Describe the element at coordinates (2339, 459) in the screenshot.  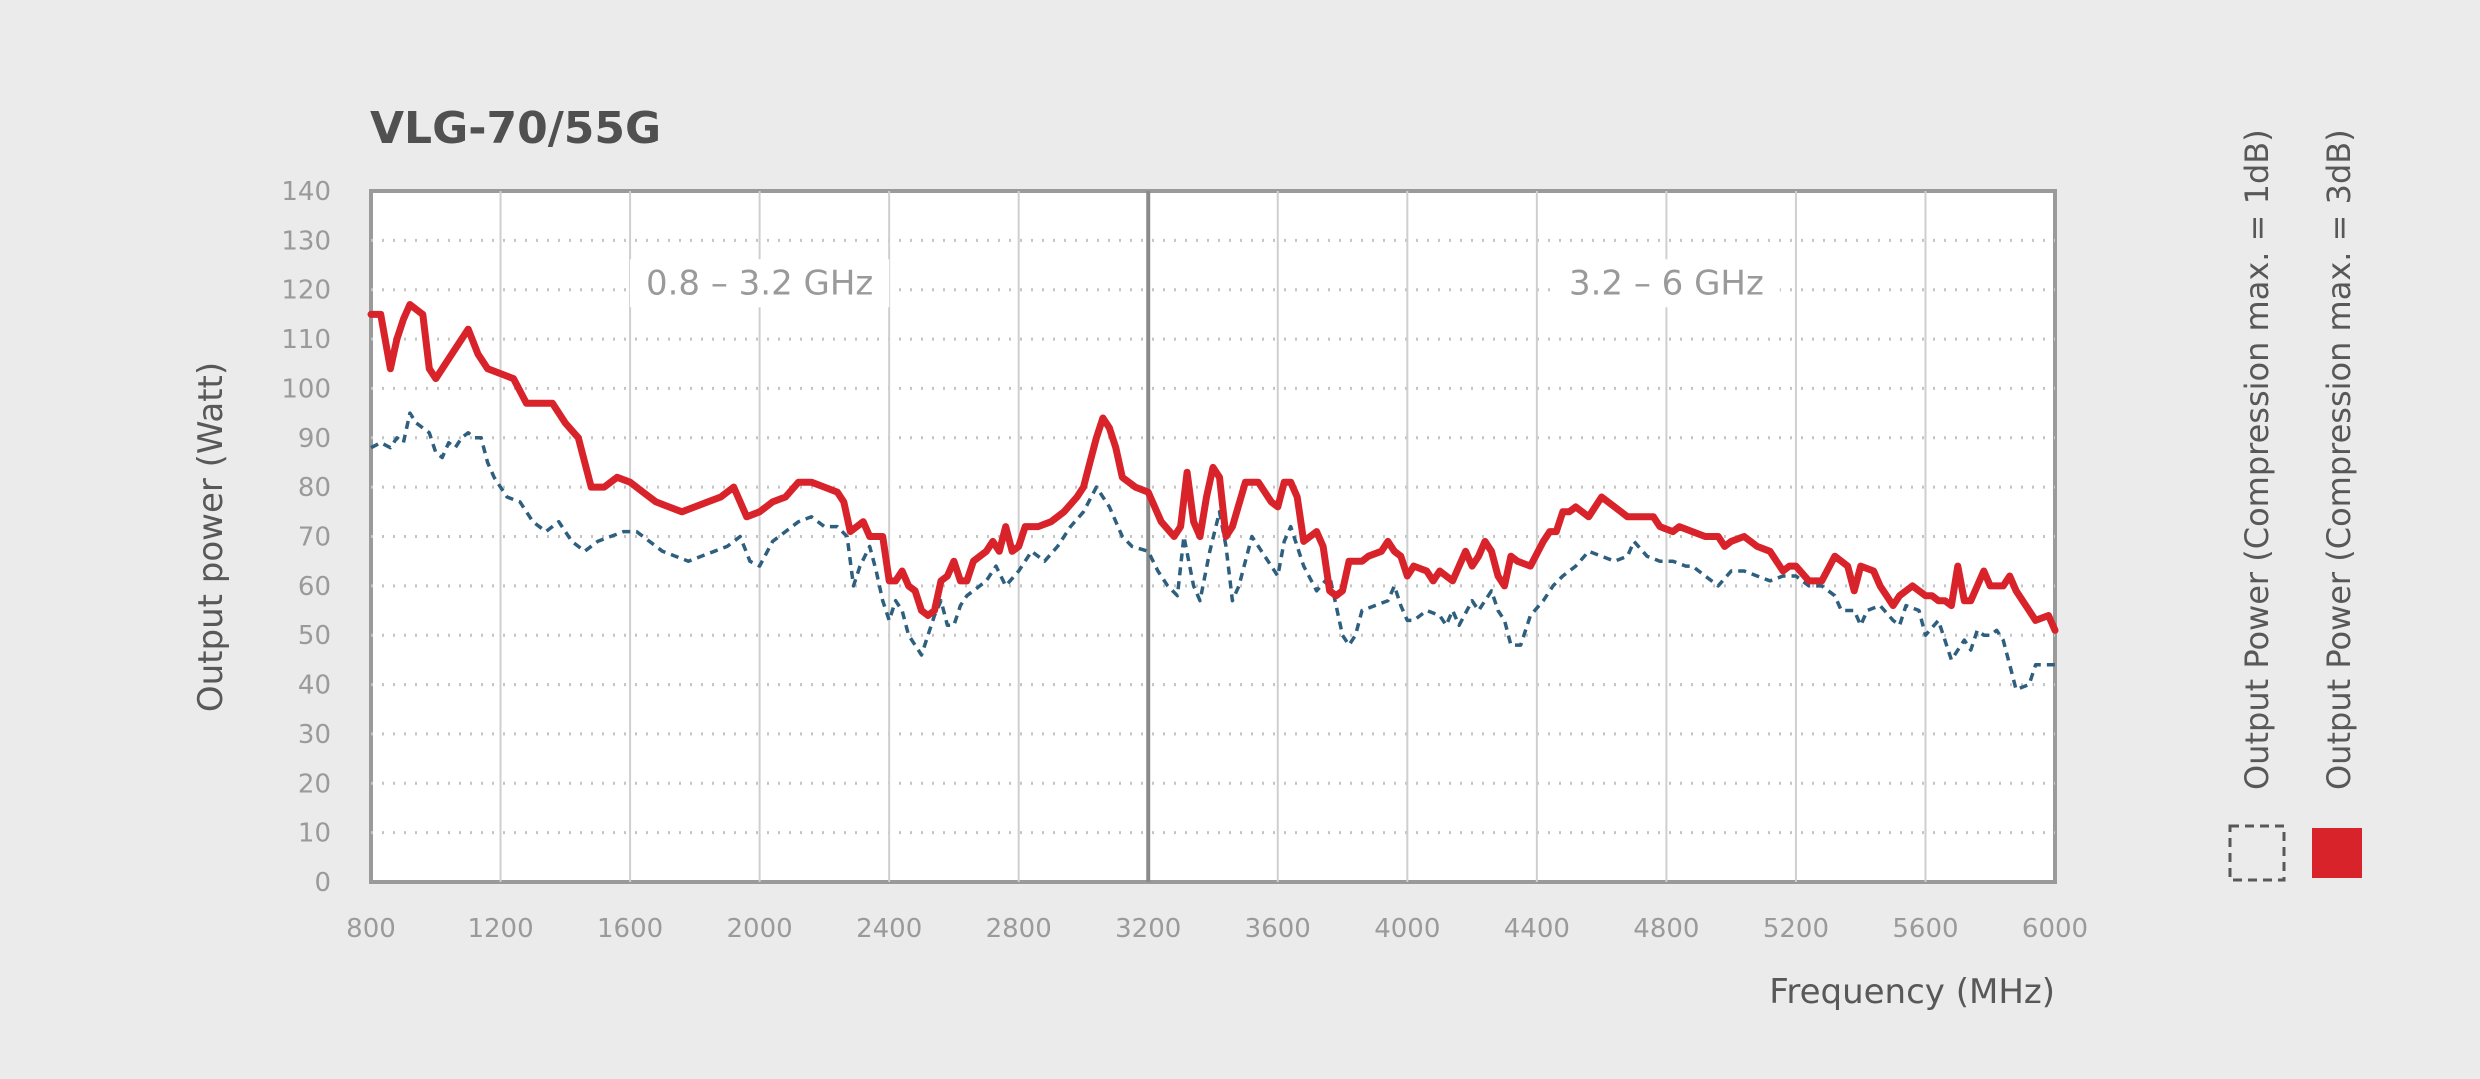
I see `legend-label-3db: Output Power (Compression max. = 3dB)` at that location.